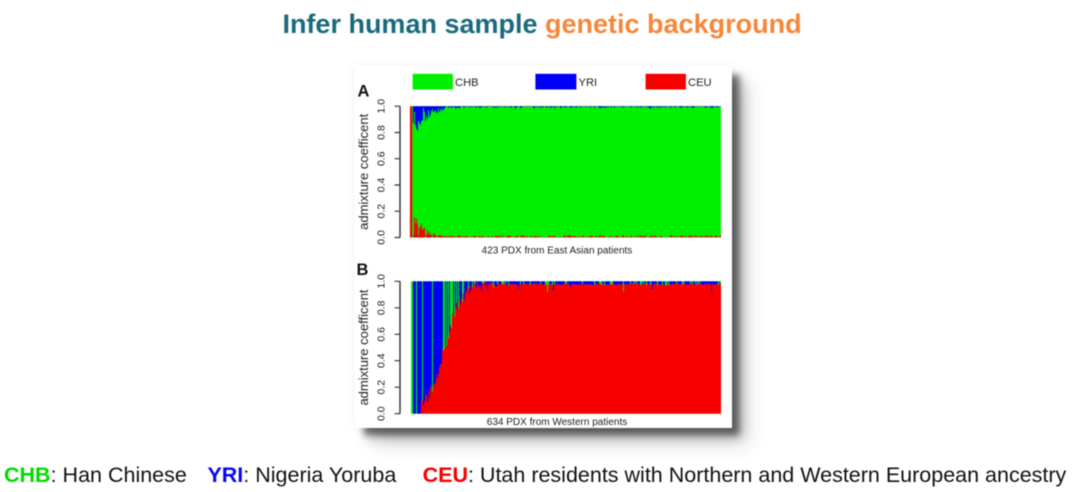 The width and height of the screenshot is (1080, 492). Describe the element at coordinates (364, 92) in the screenshot. I see `svg-text: A` at that location.